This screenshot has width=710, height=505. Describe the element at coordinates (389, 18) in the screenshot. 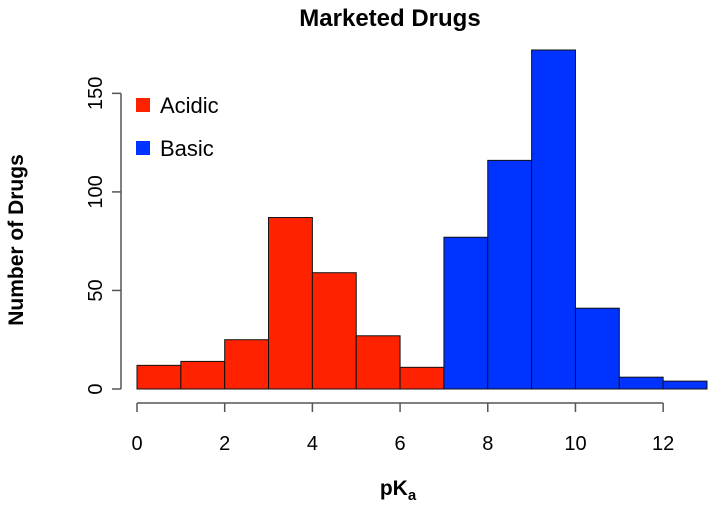

I see `chart-title: Marketed Drugs` at that location.